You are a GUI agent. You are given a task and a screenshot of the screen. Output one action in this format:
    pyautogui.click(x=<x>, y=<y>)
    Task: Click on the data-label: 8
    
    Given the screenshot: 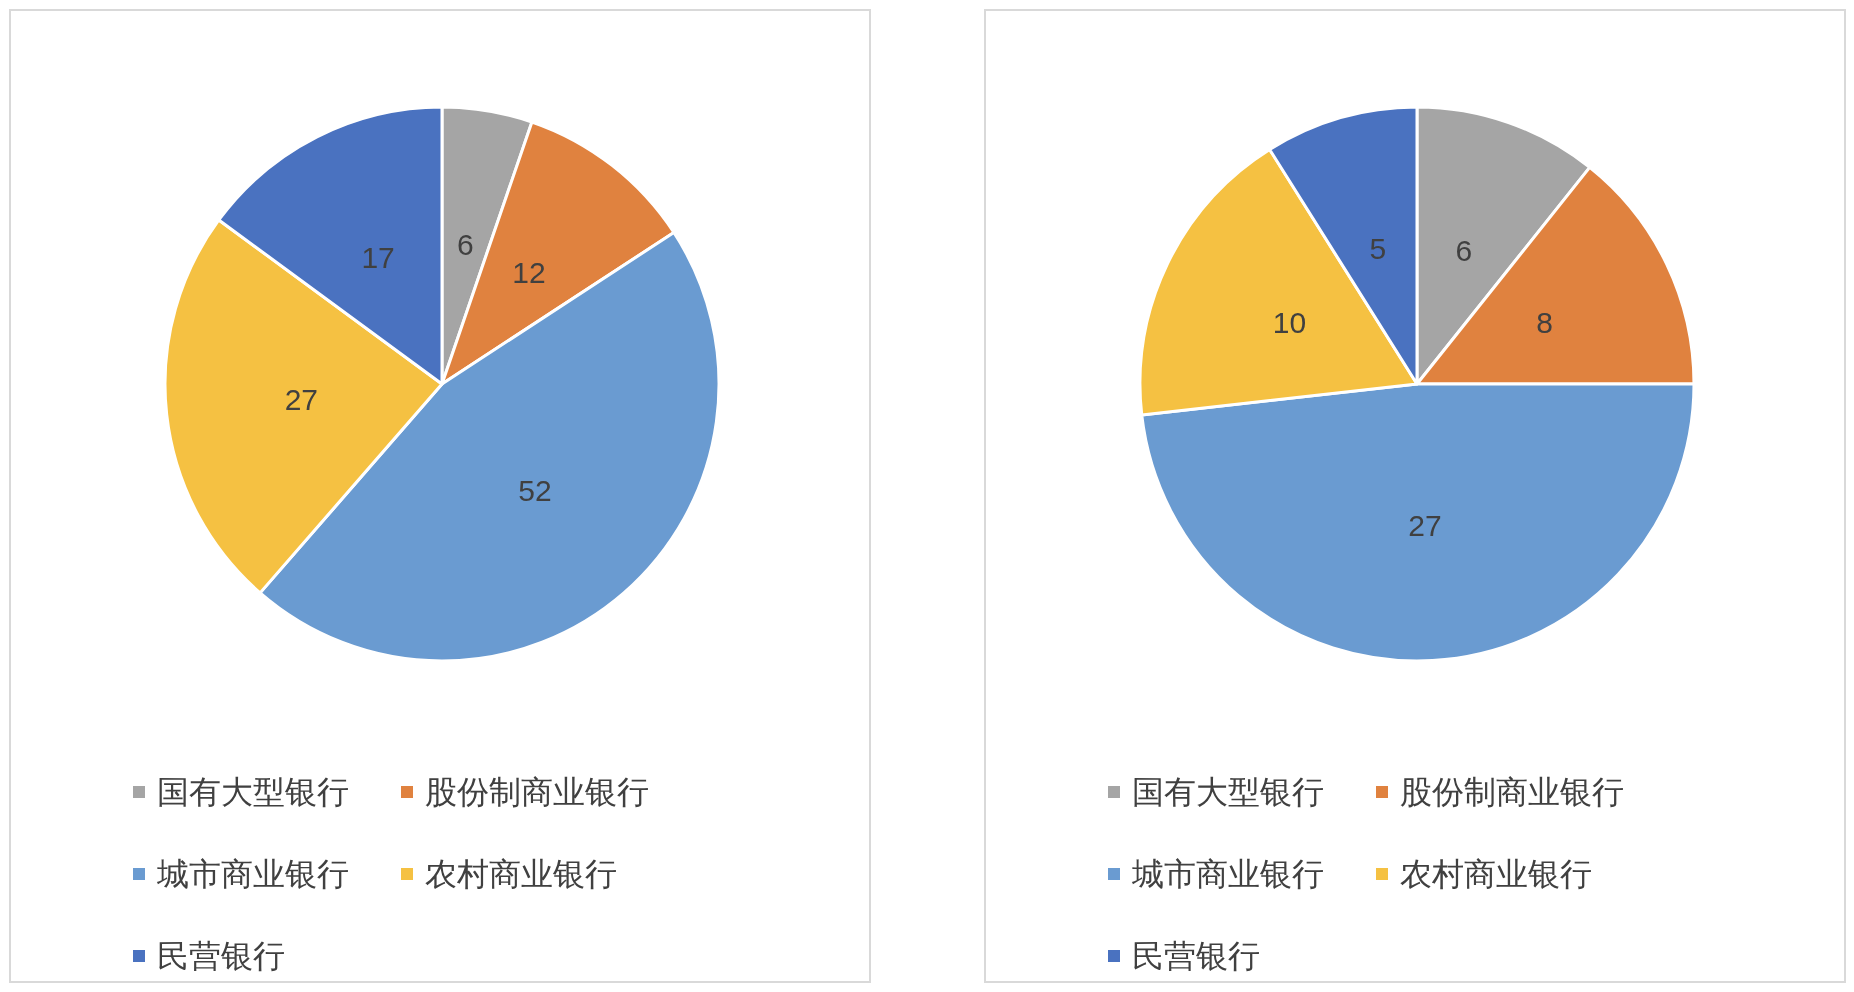 What is the action you would take?
    pyautogui.click(x=1544, y=323)
    